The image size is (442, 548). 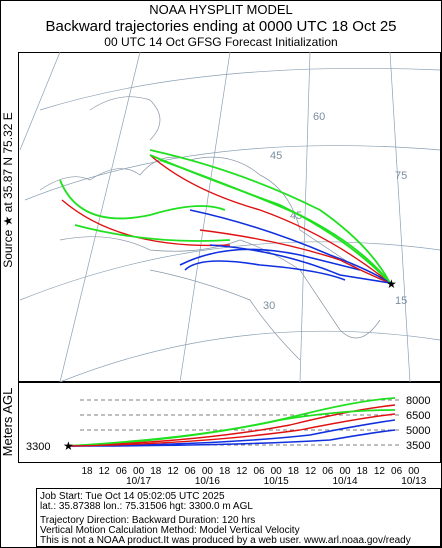 I want to click on level-label: 3500, so click(x=418, y=446).